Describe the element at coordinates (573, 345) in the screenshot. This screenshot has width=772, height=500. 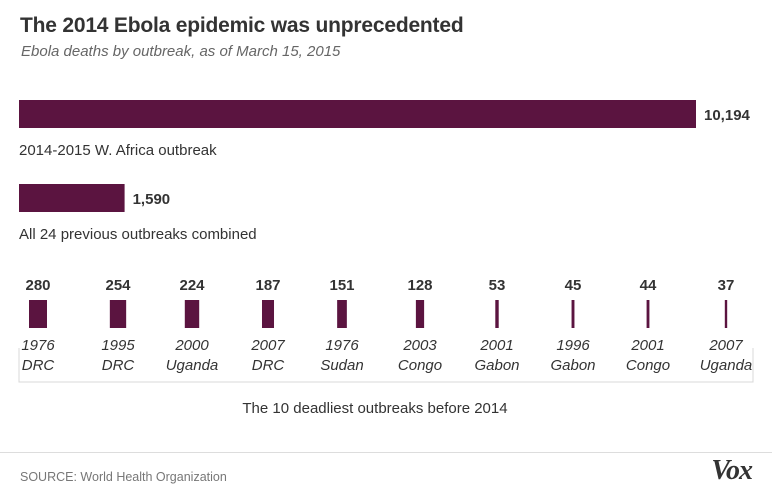
I see `outbreak-year-7: 1996` at that location.